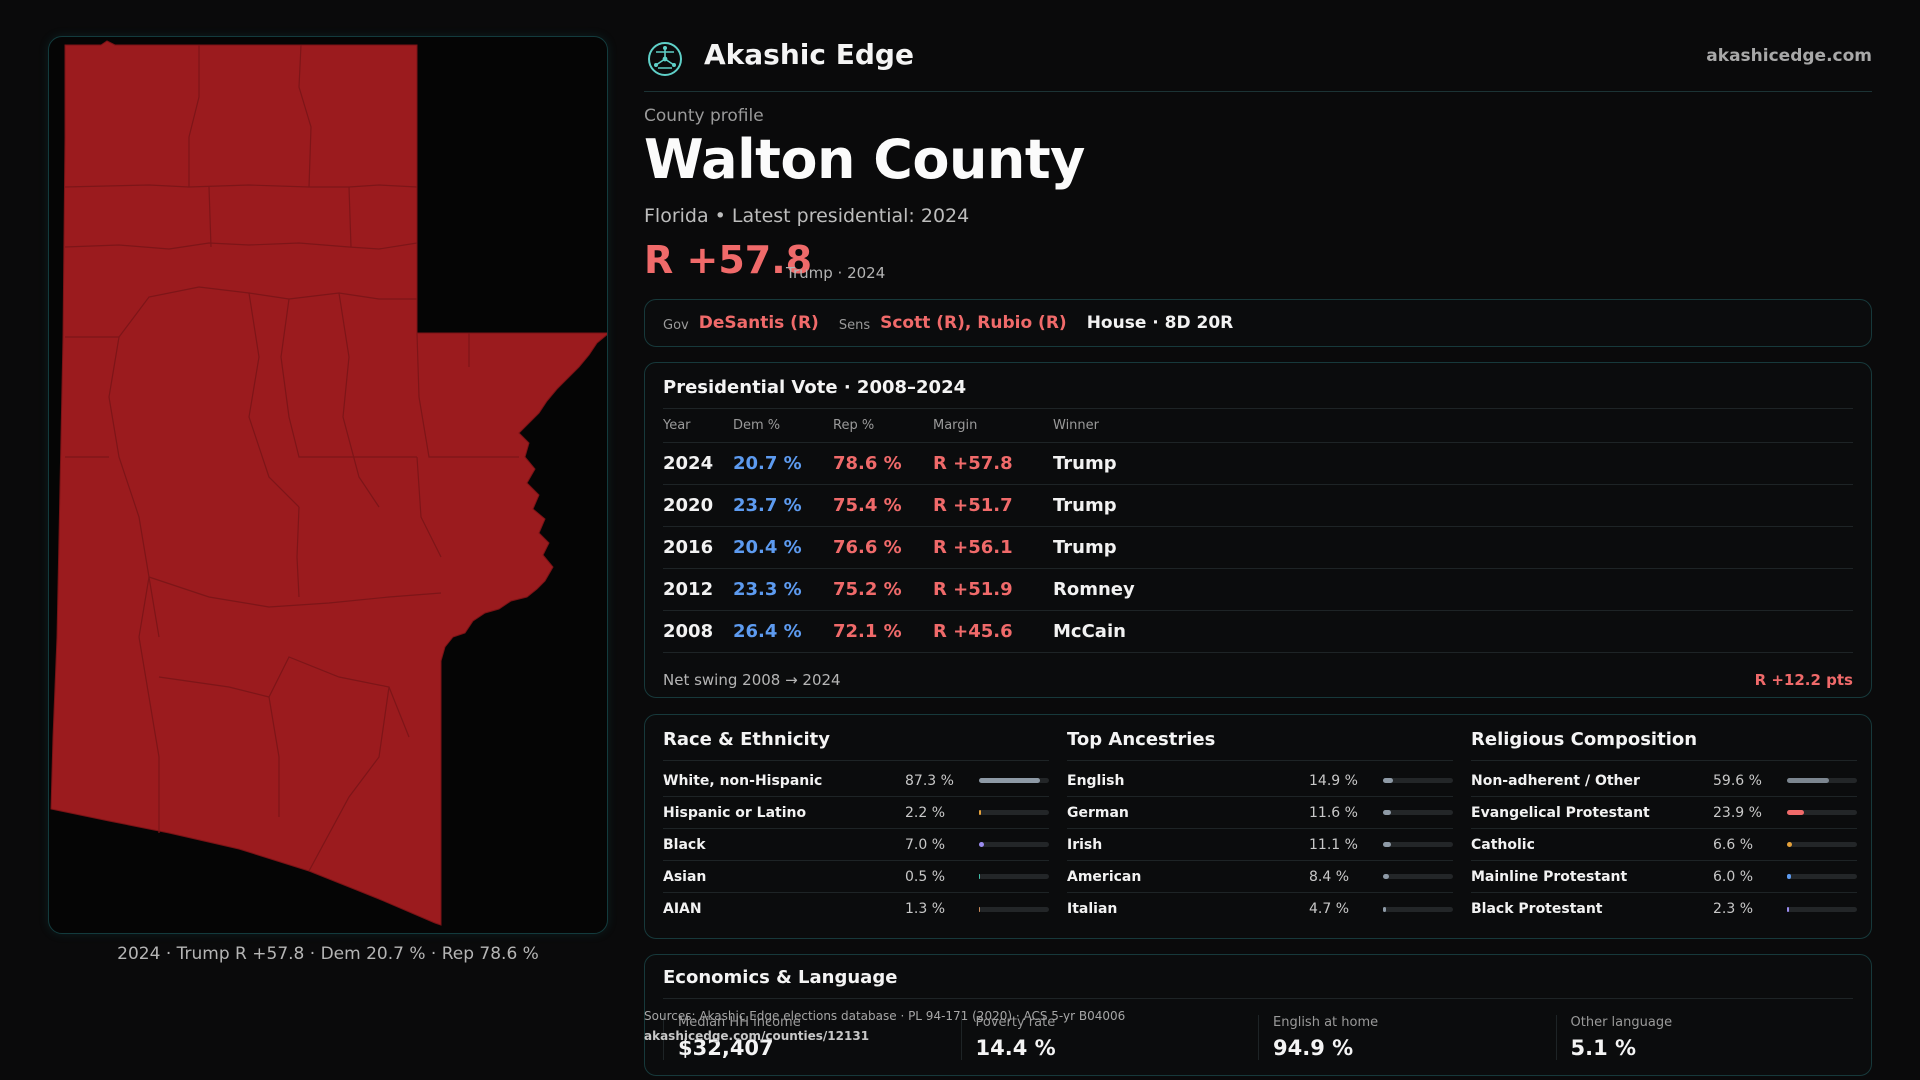  Describe the element at coordinates (1333, 812) in the screenshot. I see `ancestry-value: 11.6 %` at that location.